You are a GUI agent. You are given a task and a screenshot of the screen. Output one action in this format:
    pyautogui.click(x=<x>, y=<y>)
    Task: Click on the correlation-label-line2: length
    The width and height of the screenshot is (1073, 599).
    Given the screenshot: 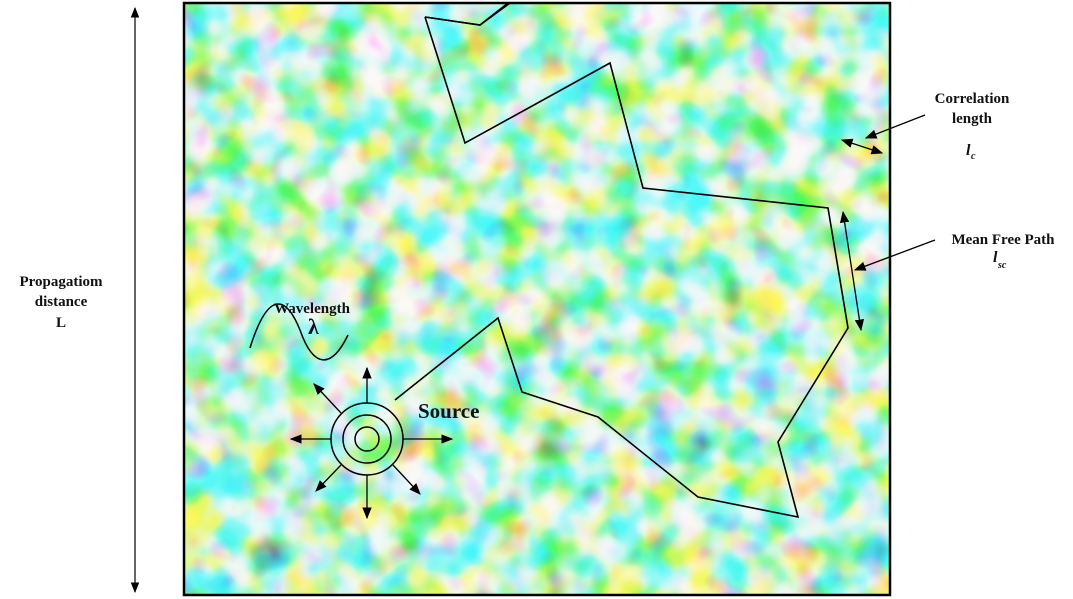 What is the action you would take?
    pyautogui.click(x=972, y=119)
    